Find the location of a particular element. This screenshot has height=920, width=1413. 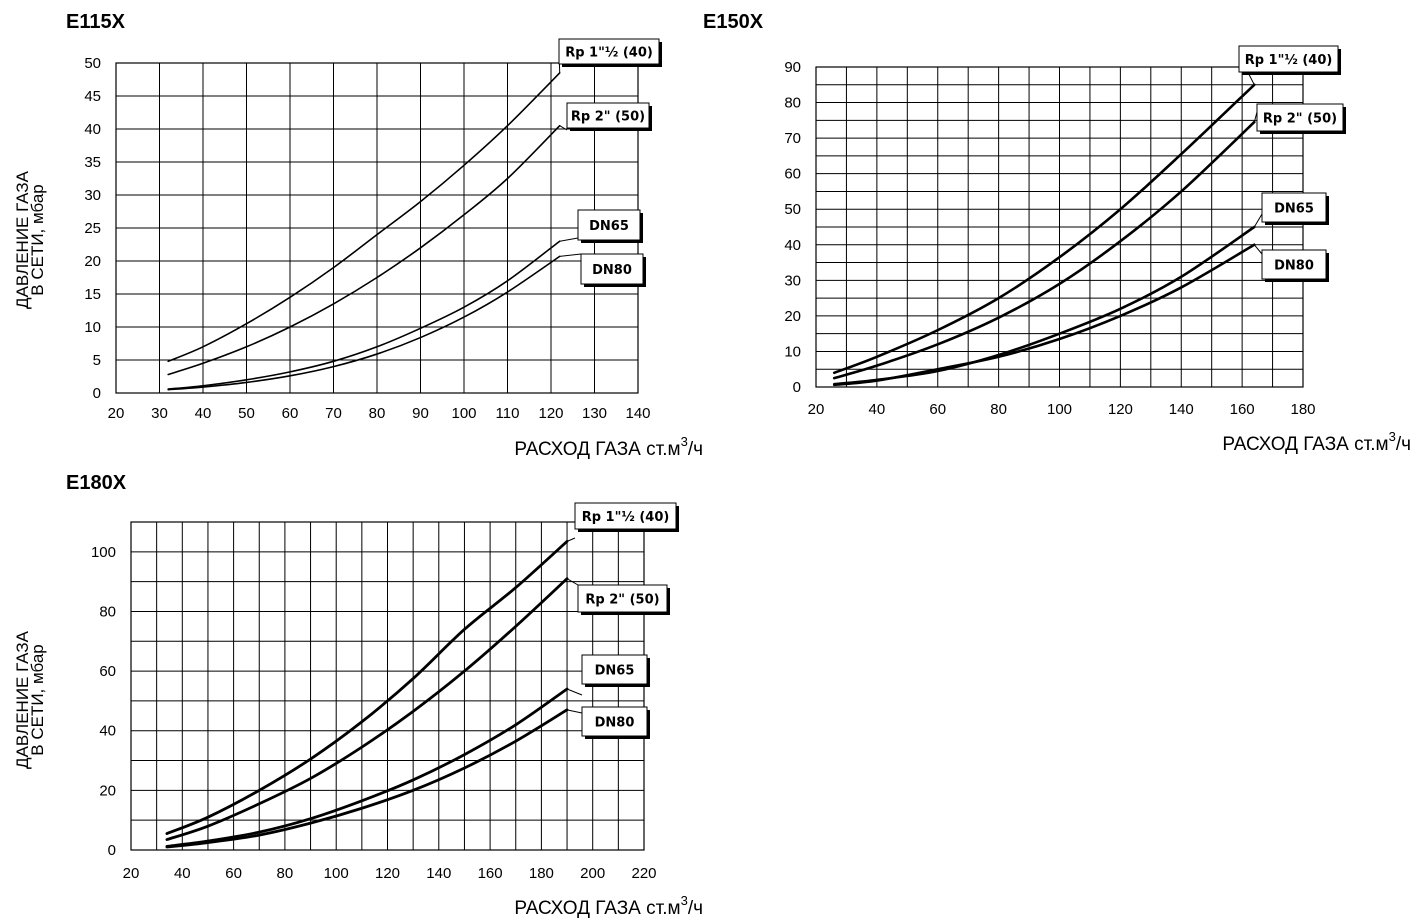

x-tick-label: 220 is located at coordinates (643, 873).